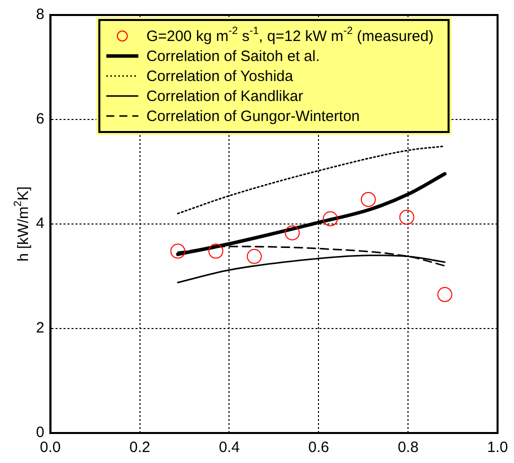 Image resolution: width=514 pixels, height=463 pixels. Describe the element at coordinates (40, 15) in the screenshot. I see `y-tick-label: 8` at that location.